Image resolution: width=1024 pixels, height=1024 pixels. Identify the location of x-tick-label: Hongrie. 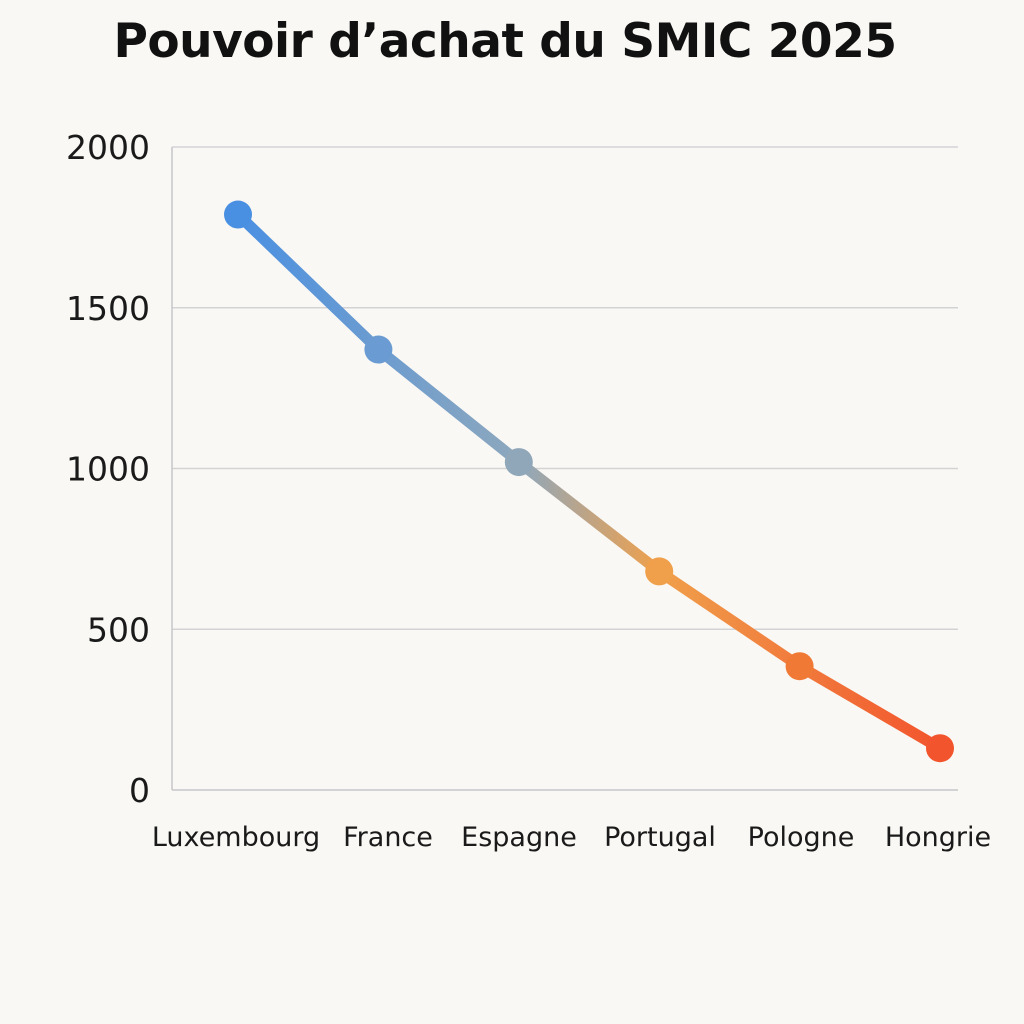
(938, 837).